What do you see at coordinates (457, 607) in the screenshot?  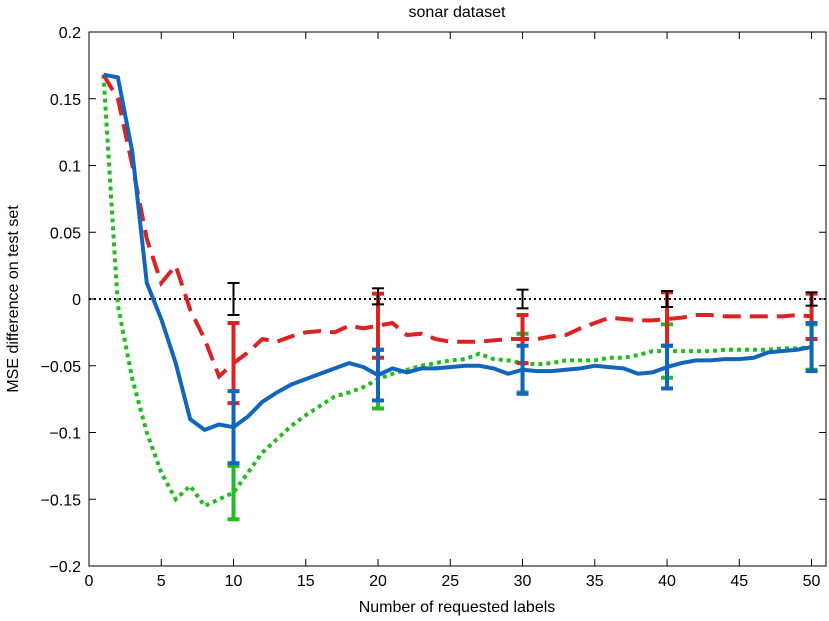 I see `x-axis-label: Number of requested labels` at bounding box center [457, 607].